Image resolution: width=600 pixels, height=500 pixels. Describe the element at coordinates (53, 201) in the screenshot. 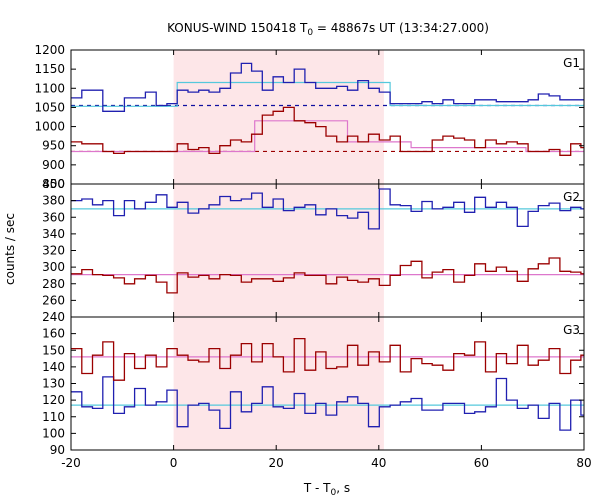

I see `y-tick-label: 380` at that location.